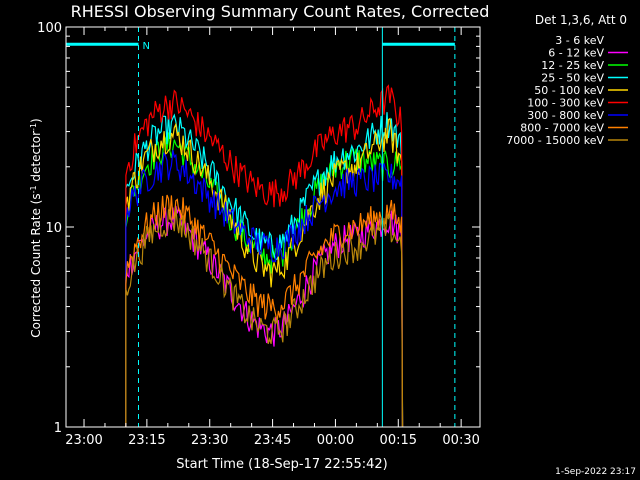 The height and width of the screenshot is (480, 640). Describe the element at coordinates (58, 428) in the screenshot. I see `y-tick-label: 1` at that location.